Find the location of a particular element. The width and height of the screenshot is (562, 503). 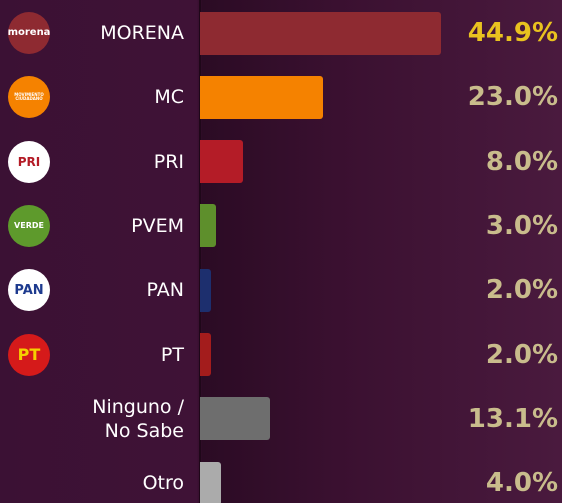

value-label: 23.0% is located at coordinates (512, 97).